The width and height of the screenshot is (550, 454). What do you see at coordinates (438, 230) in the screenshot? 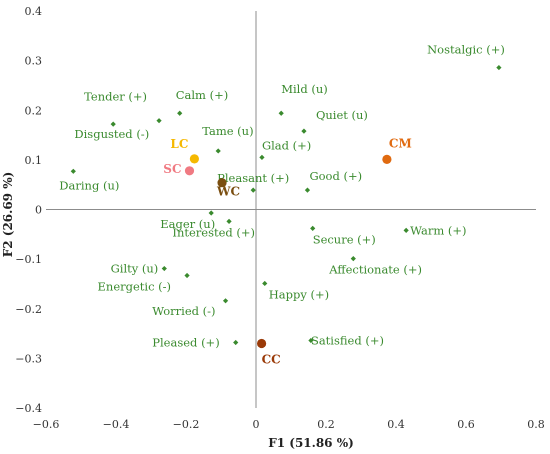
I see `emotion-label: Warm (+)` at bounding box center [438, 230].